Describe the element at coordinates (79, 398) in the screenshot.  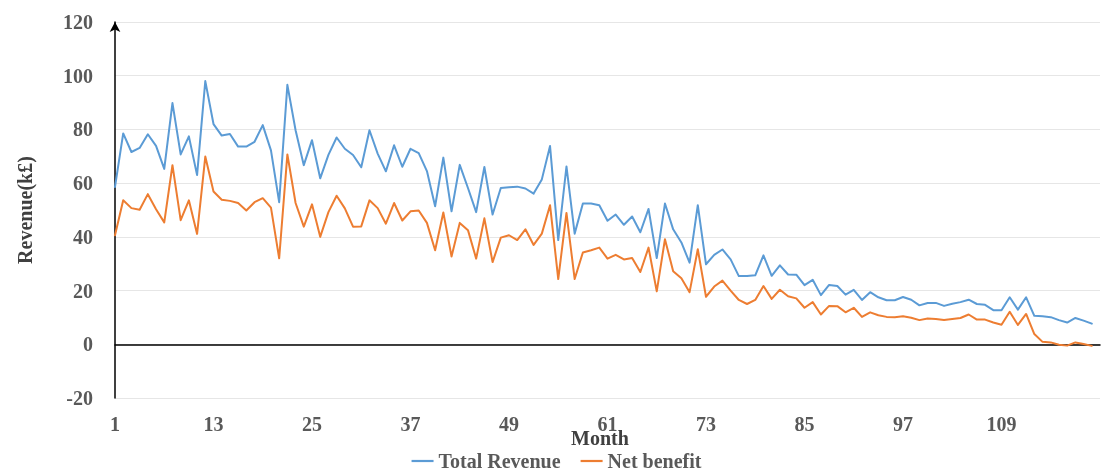
I see `y-tick-label: -20` at that location.